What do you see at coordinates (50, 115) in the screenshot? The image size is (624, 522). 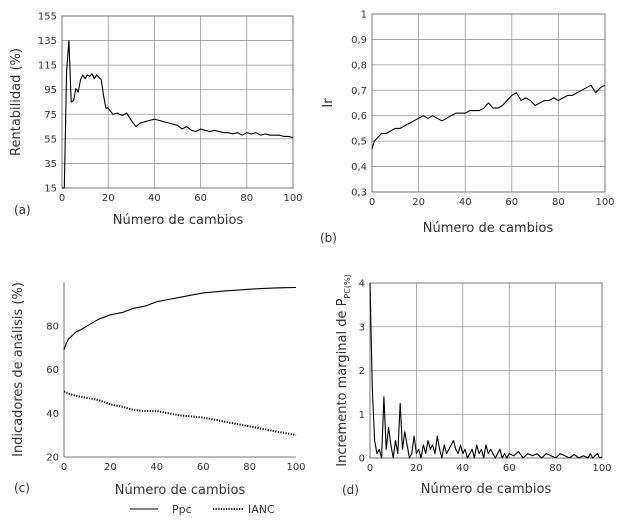 I see `y-tick-label: 75` at bounding box center [50, 115].